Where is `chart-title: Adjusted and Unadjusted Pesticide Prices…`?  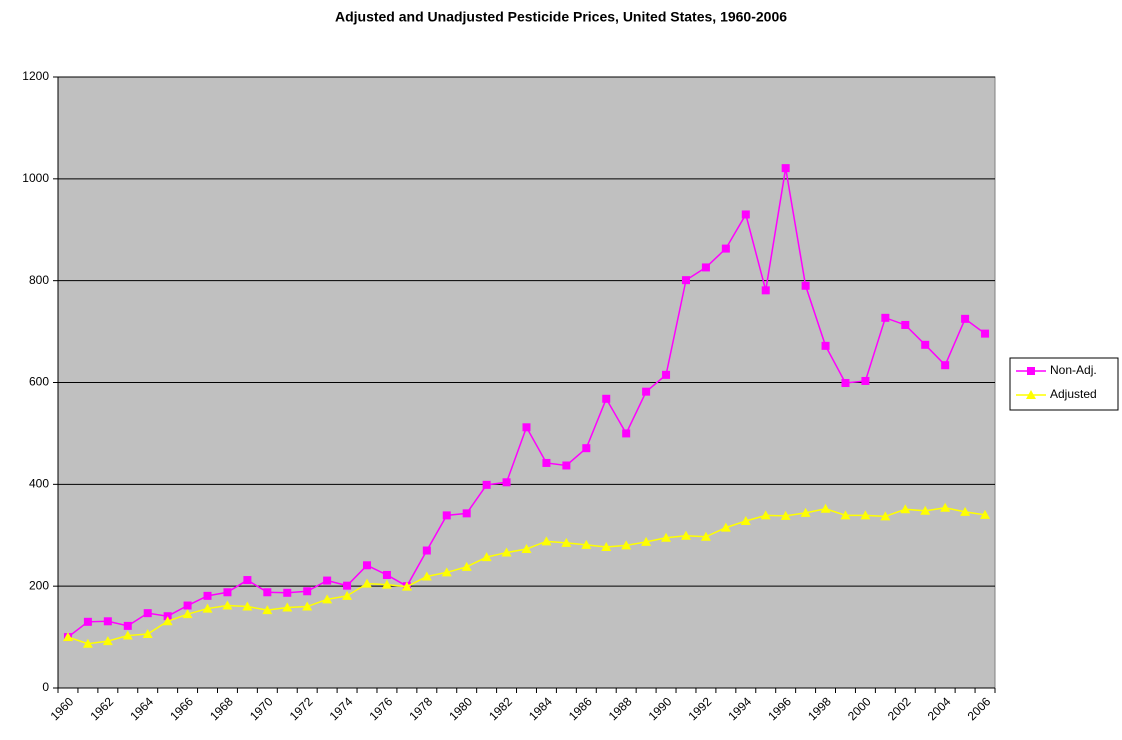 chart-title: Adjusted and Unadjusted Pesticide Prices… is located at coordinates (561, 17).